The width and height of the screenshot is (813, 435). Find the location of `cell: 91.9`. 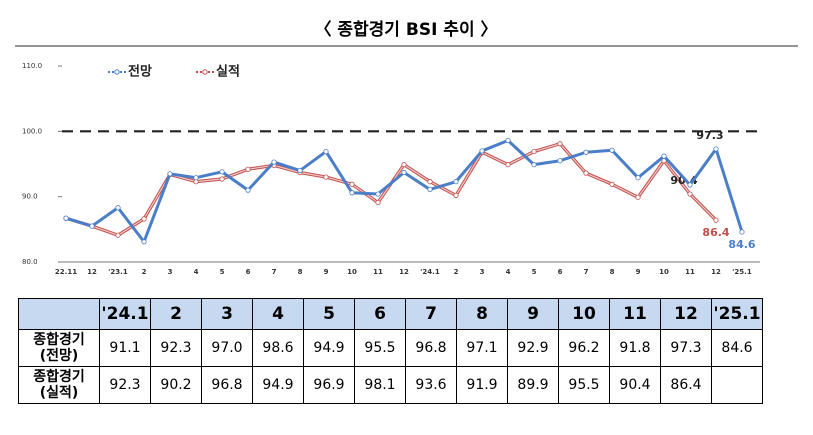

cell: 91.9 is located at coordinates (482, 385).